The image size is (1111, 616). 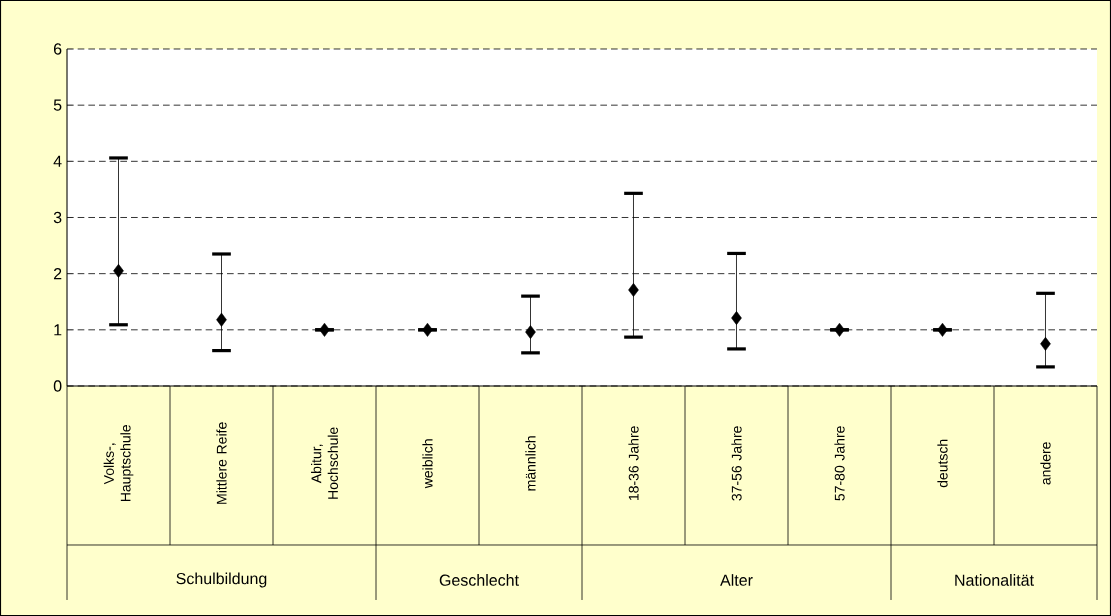 What do you see at coordinates (942, 463) in the screenshot?
I see `x-tick-label: deutsch` at bounding box center [942, 463].